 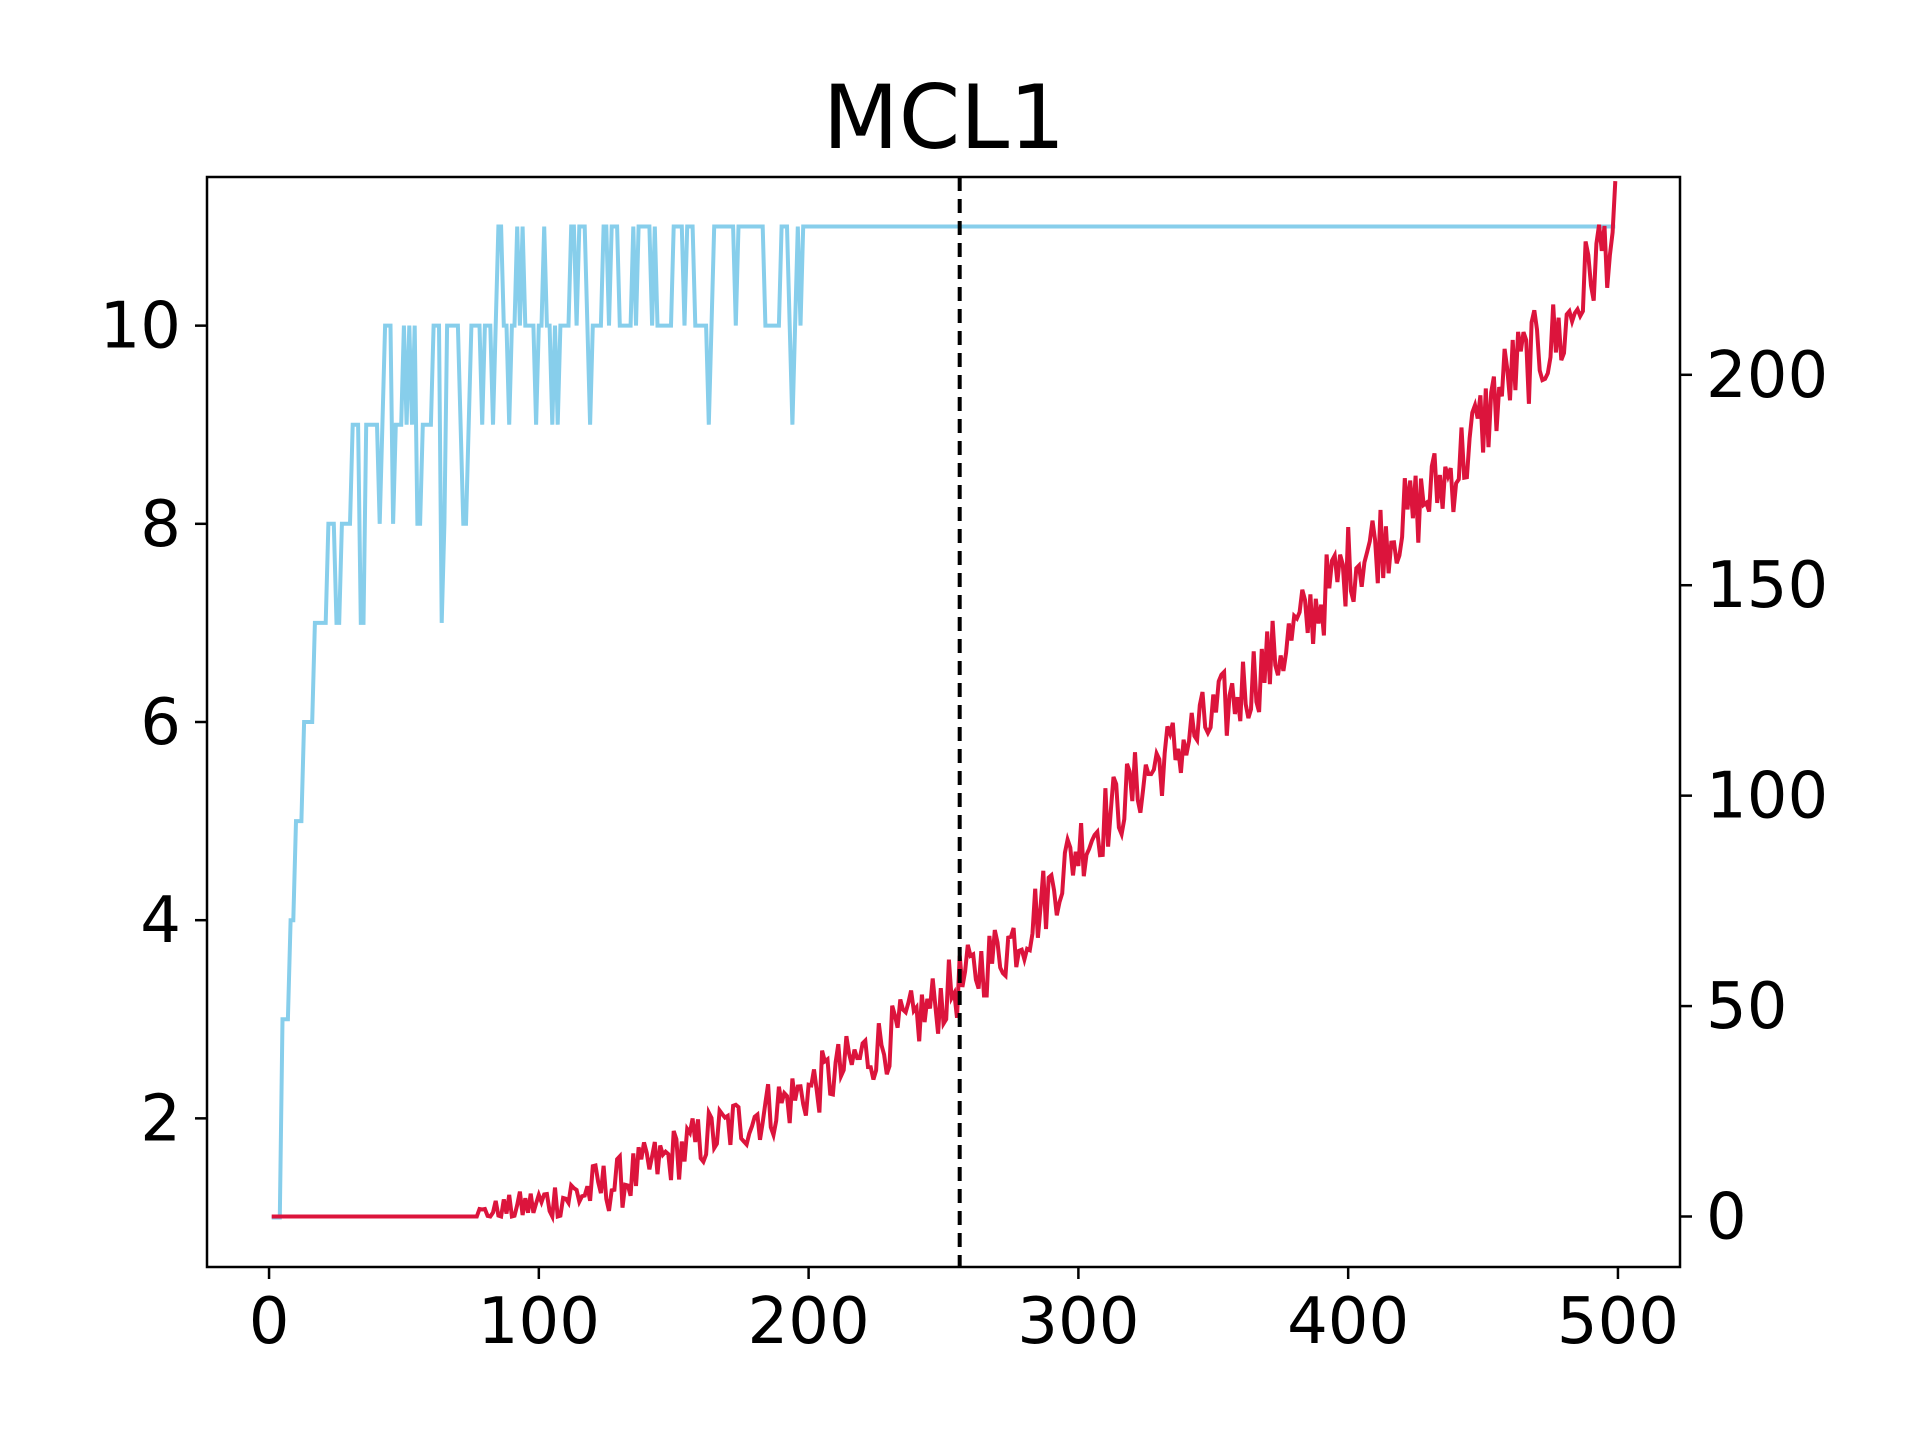 I want to click on chart-title: MCL1, so click(x=944, y=117).